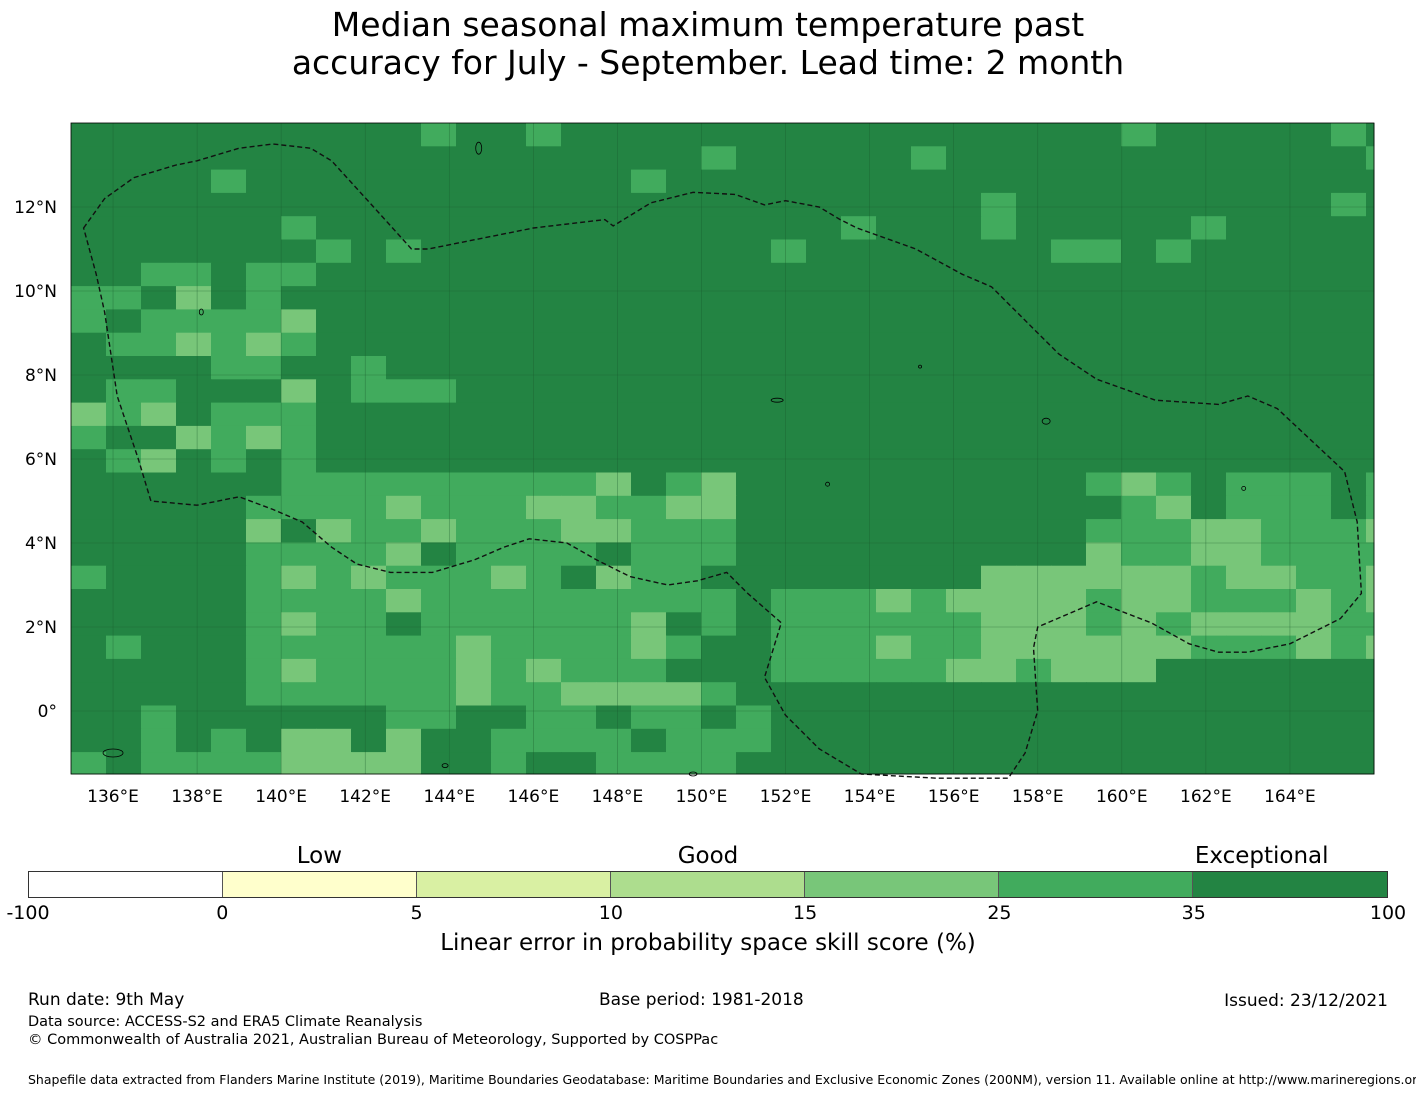 The width and height of the screenshot is (1416, 1095). What do you see at coordinates (479, 148) in the screenshot?
I see `island-outline` at bounding box center [479, 148].